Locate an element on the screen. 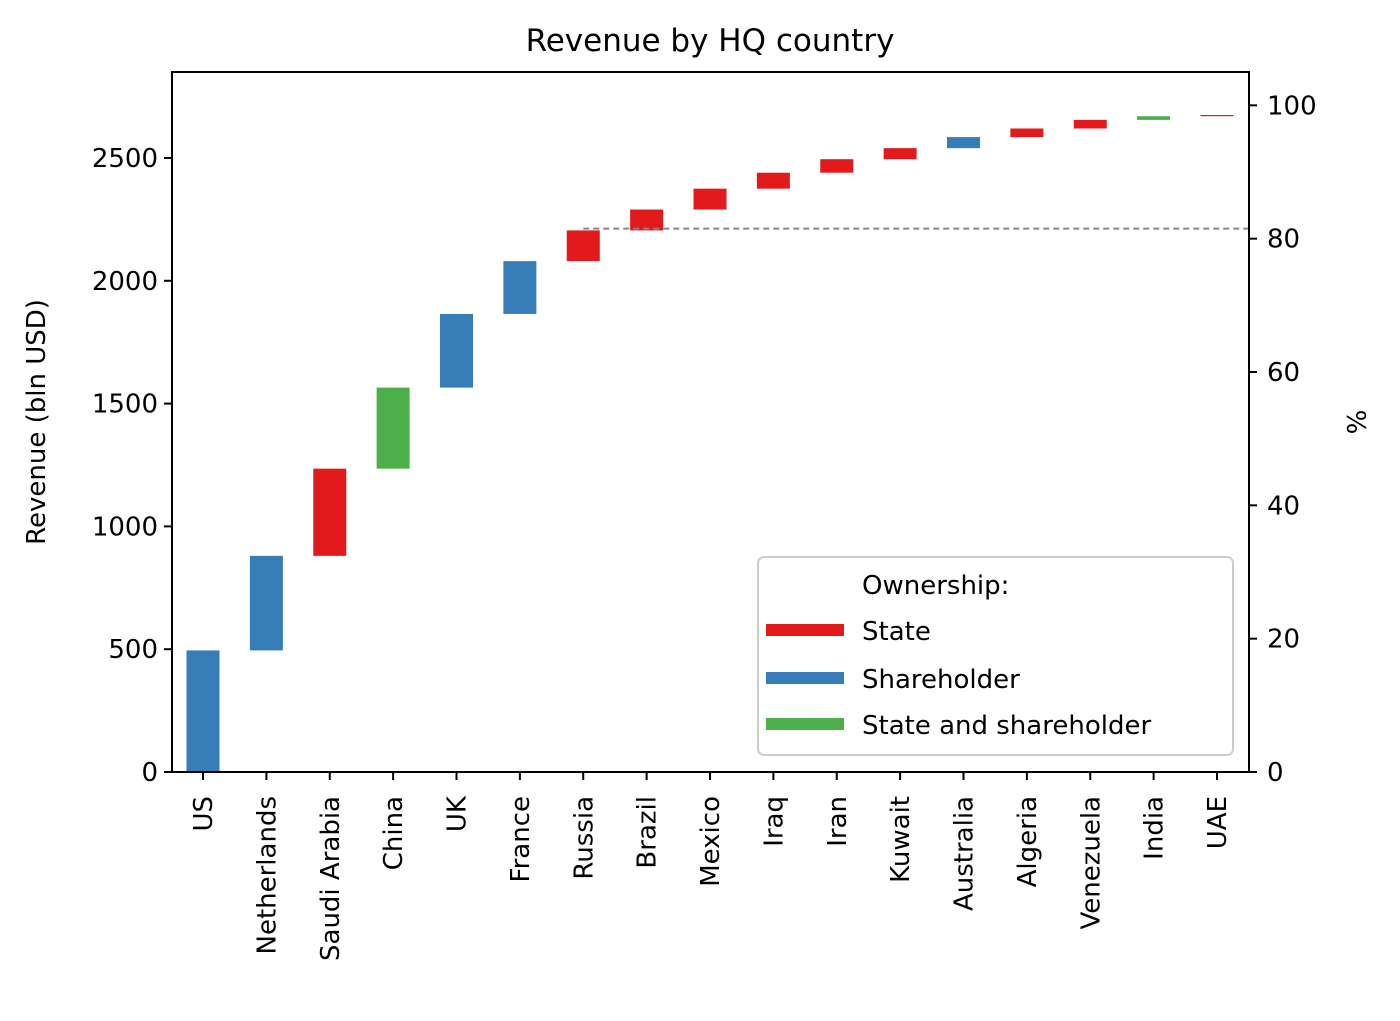 Image resolution: width=1400 pixels, height=1021 pixels. bar-china is located at coordinates (393, 428).